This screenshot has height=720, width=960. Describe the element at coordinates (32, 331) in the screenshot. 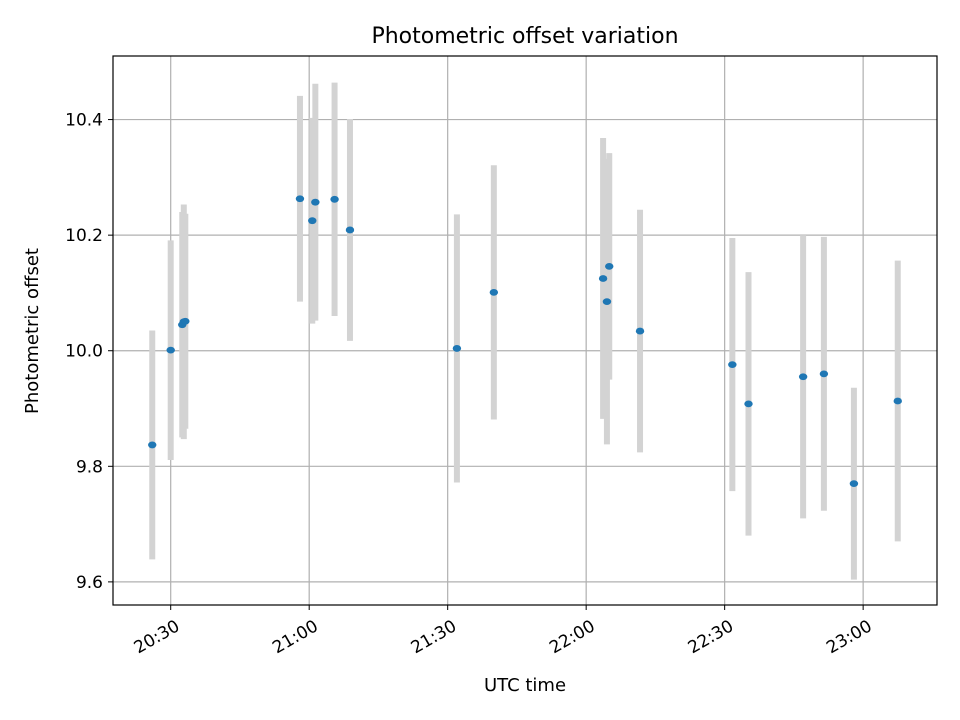

I see `y-axis-label: Photometric offset` at that location.